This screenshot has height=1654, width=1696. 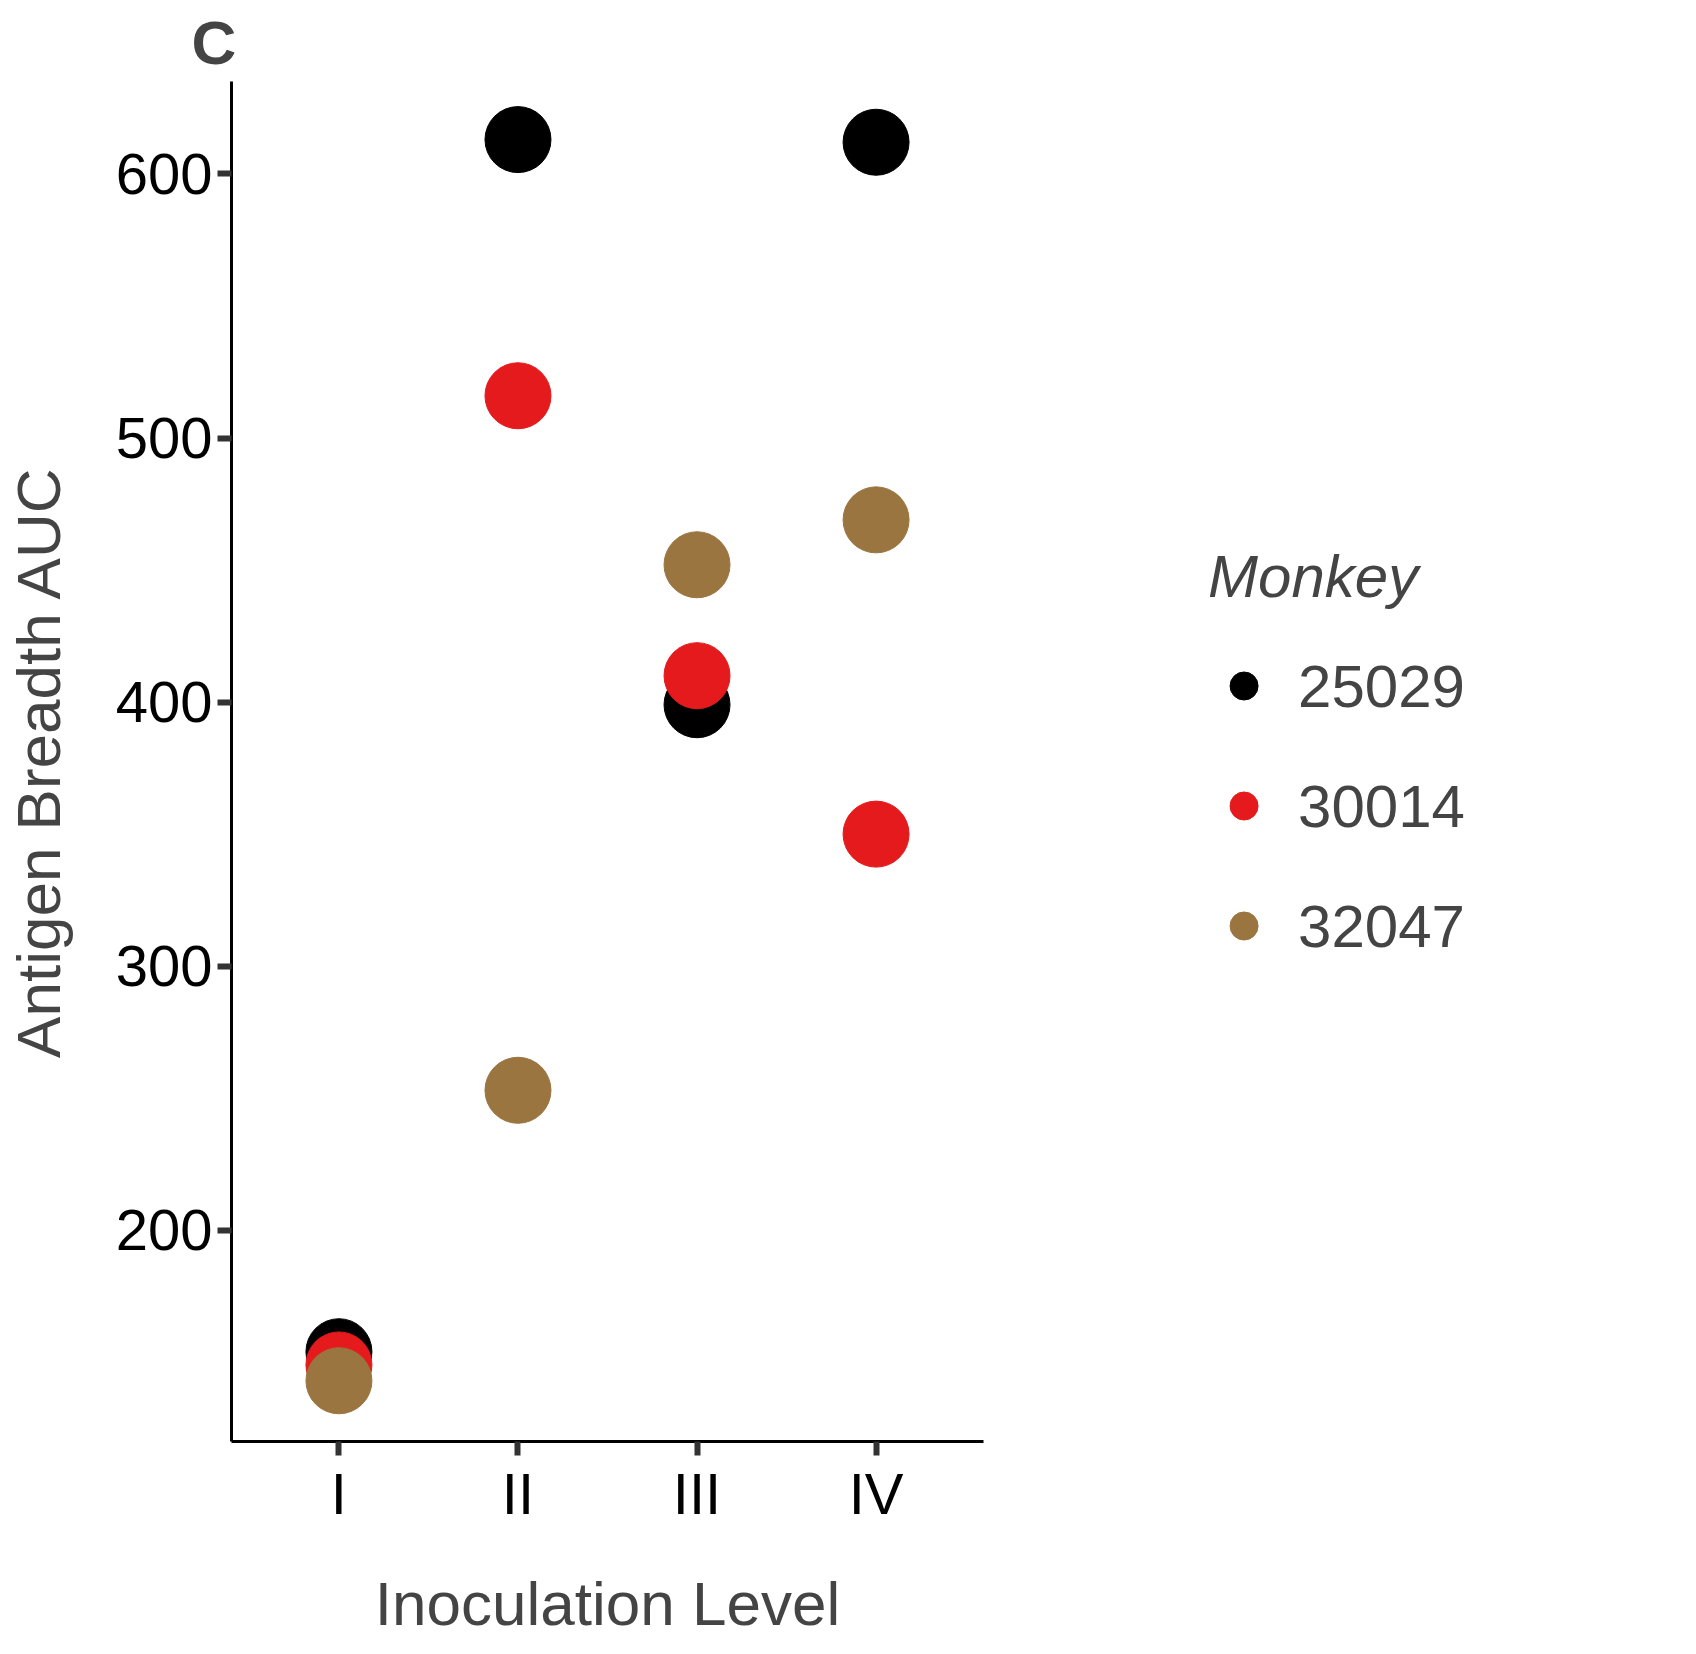 I want to click on y-tick-label: 300, so click(x=164, y=966).